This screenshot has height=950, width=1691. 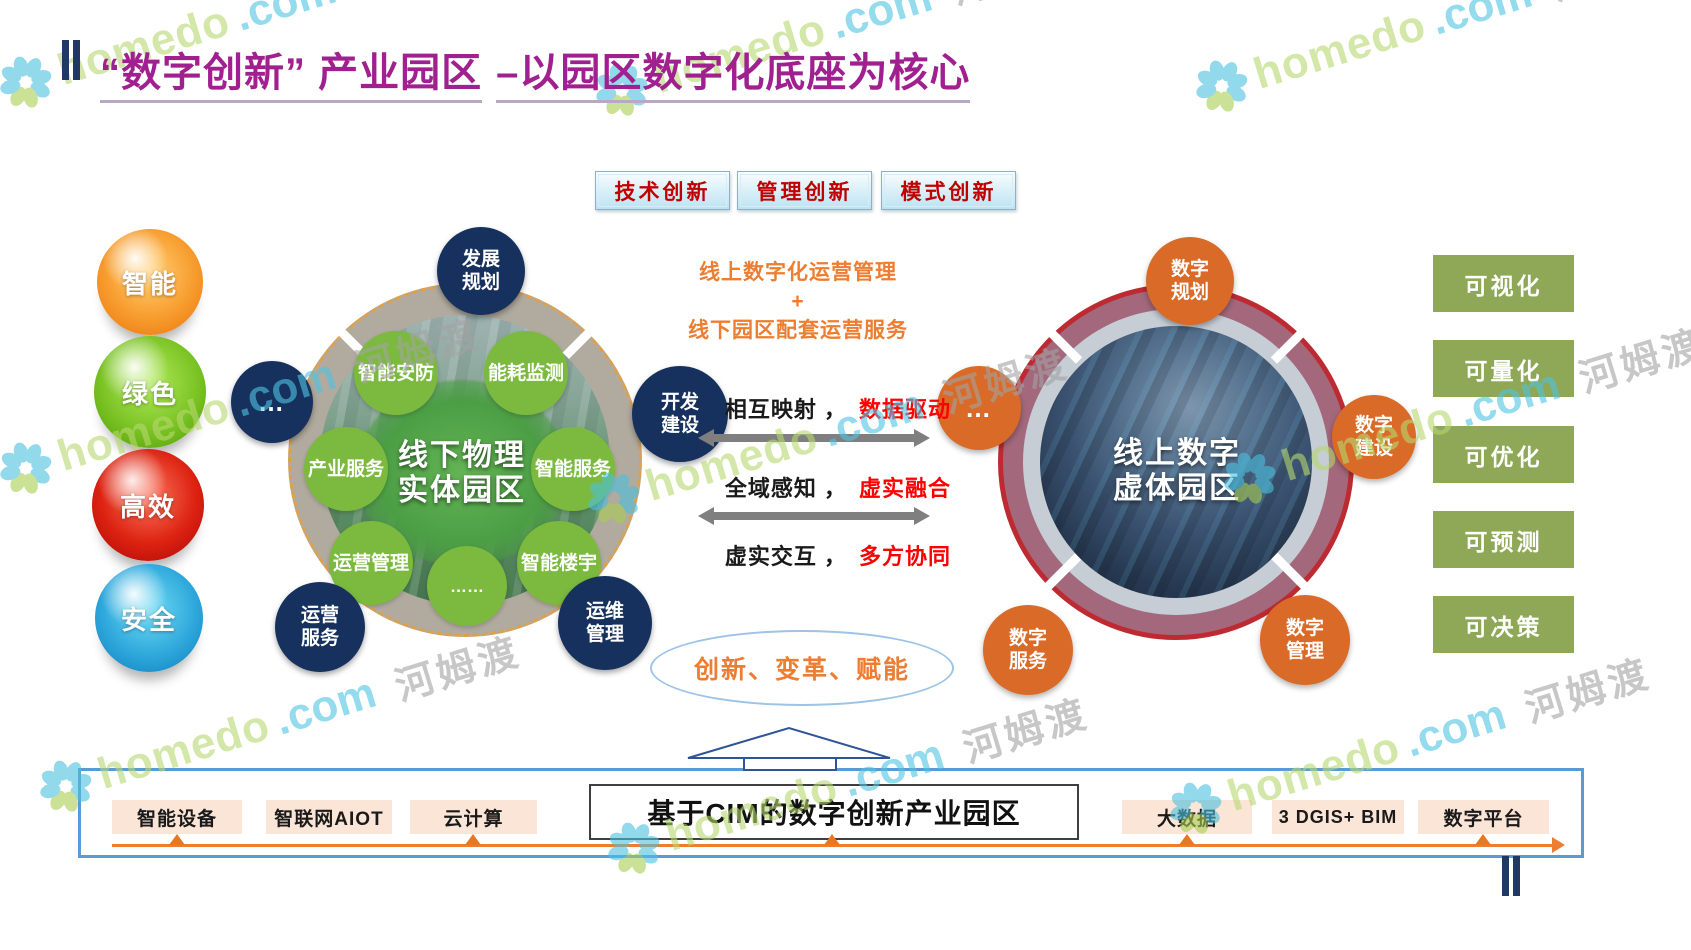 I want to click on page-title-part2: –以园区数字化底座为核心, so click(x=733, y=77).